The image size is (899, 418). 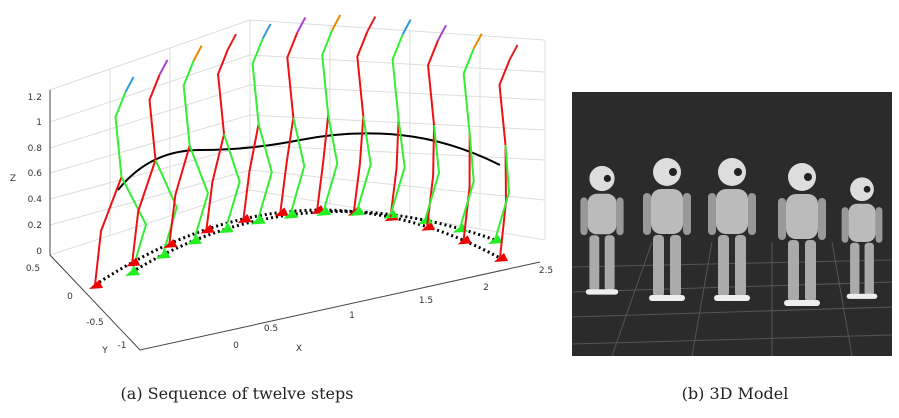 I want to click on z-tick-label: 1.2, so click(x=35, y=98).